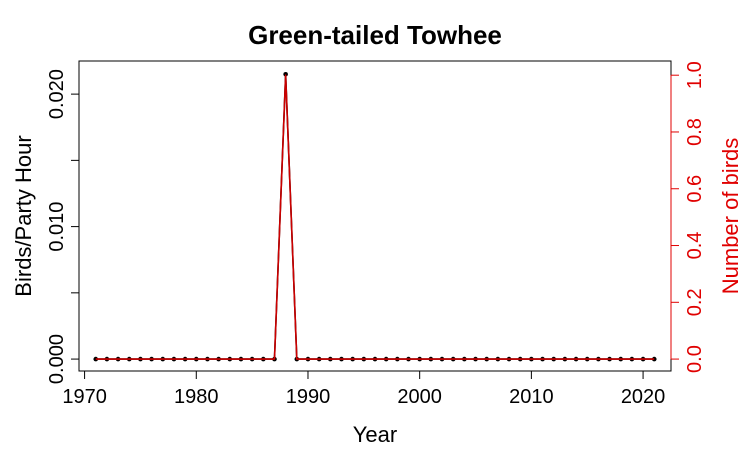 This screenshot has width=750, height=450. What do you see at coordinates (688, 217) in the screenshot?
I see `y-axis-right: 0.0 0.2 0.4 0.6 0.8 1.0` at bounding box center [688, 217].